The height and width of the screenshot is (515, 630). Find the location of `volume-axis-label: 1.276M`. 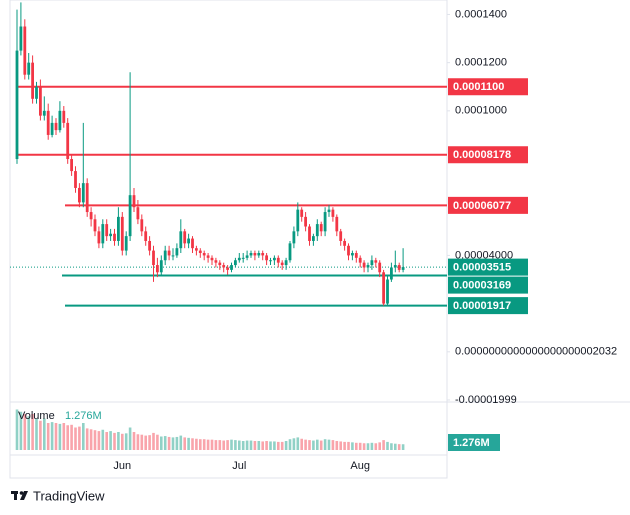

volume-axis-label: 1.276M is located at coordinates (471, 443).